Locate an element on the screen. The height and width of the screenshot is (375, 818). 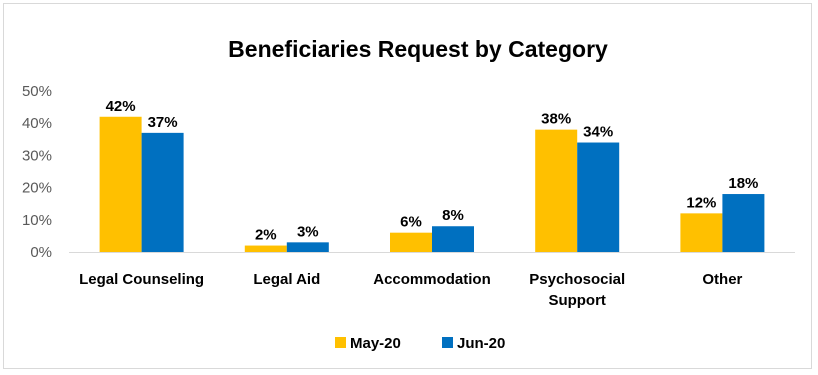
x-tick-label: Accommodation is located at coordinates (432, 279).